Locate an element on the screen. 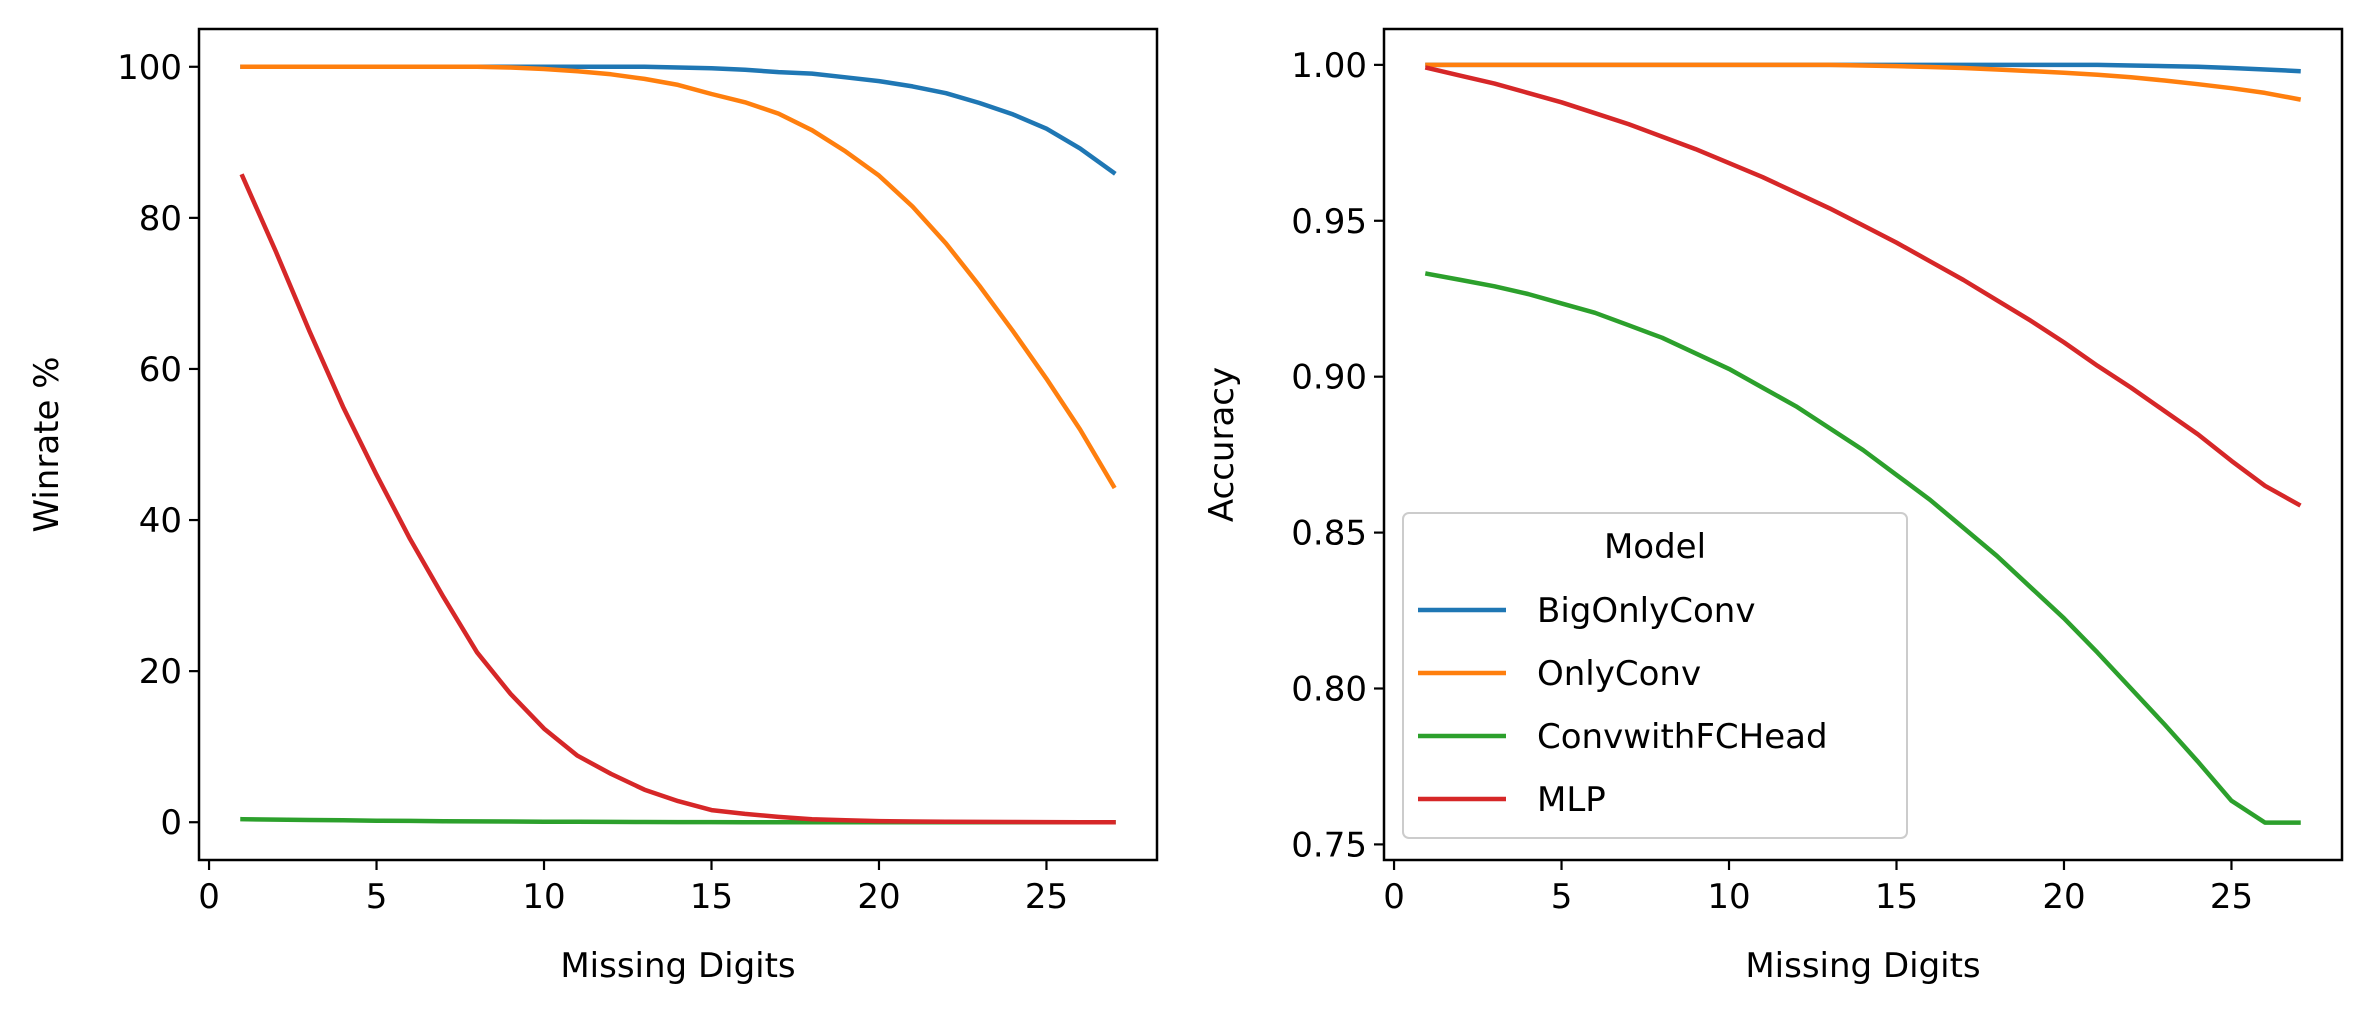  legend-title: Model is located at coordinates (1655, 547).